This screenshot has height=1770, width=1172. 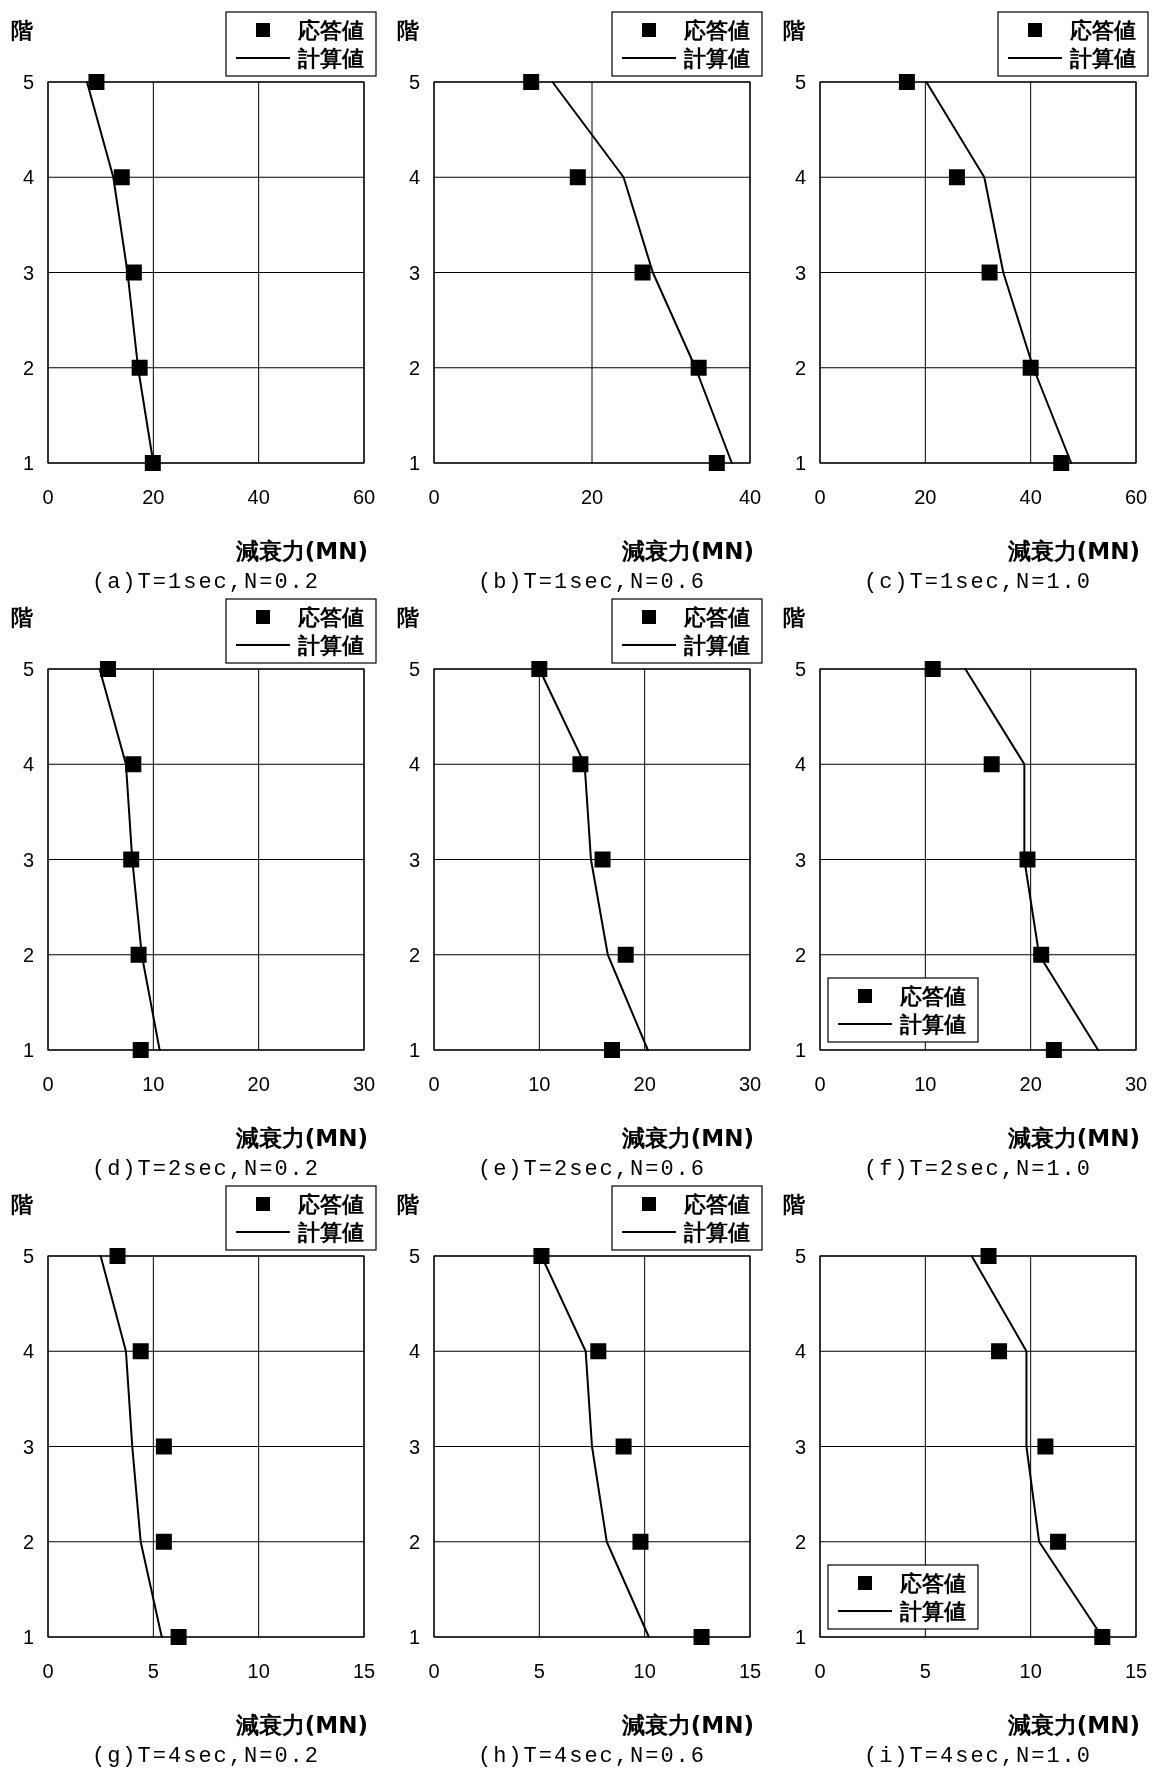 I want to click on text: (f)T=2sec,N=1.0, so click(x=978, y=1169).